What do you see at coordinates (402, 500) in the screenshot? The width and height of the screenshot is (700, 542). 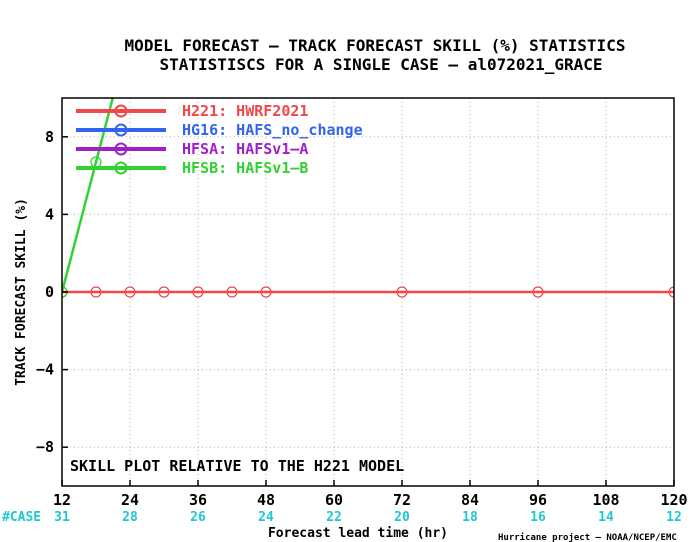 I see `x-tick-label: 72` at bounding box center [402, 500].